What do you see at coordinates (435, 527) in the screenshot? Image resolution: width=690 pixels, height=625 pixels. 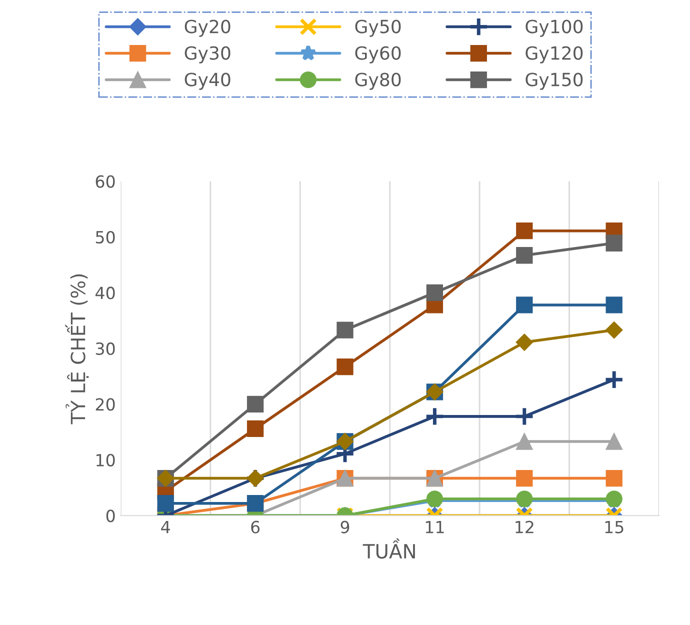 I see `x-tick-label: 11` at bounding box center [435, 527].